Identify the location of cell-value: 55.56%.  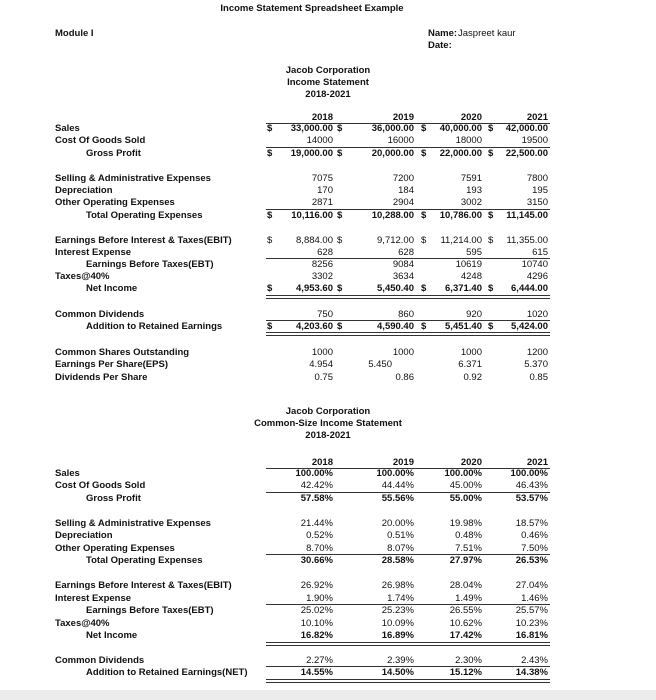
(397, 498).